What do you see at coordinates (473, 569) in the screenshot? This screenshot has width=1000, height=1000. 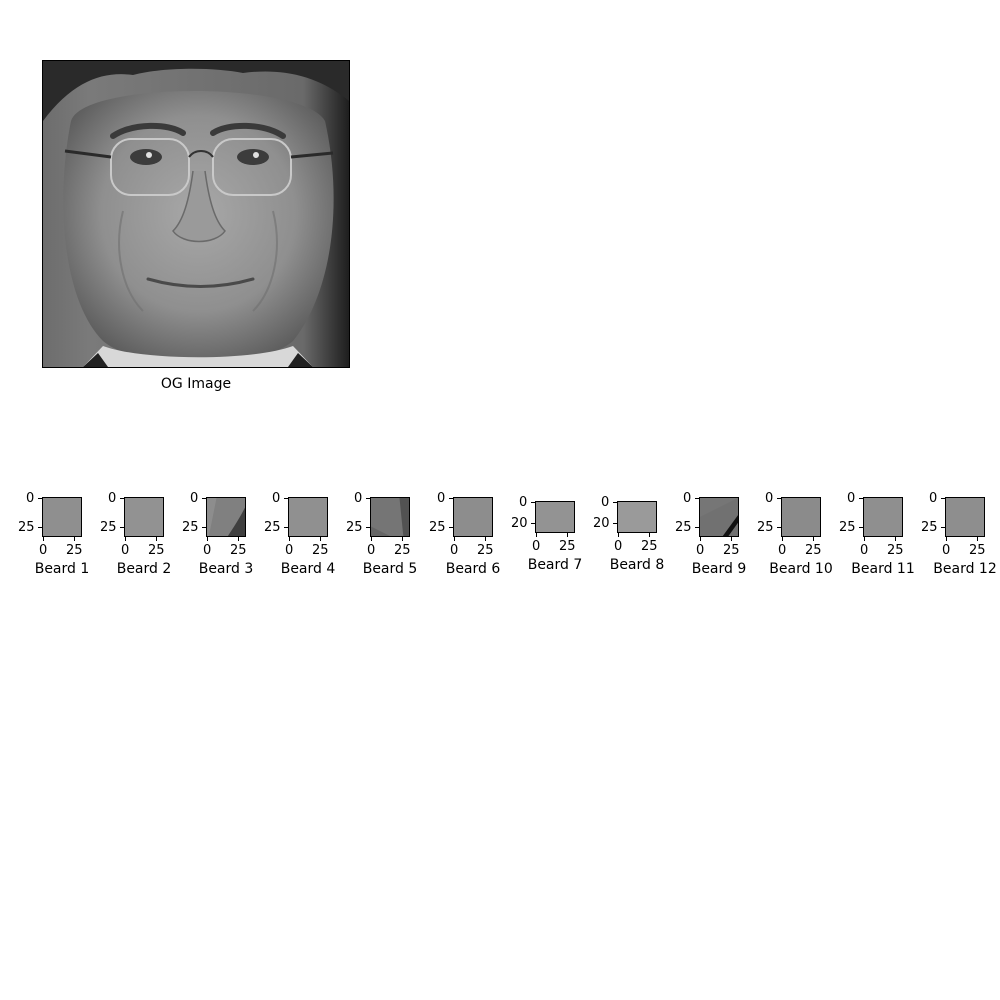 I see `beard-patch-label: Beard 6` at bounding box center [473, 569].